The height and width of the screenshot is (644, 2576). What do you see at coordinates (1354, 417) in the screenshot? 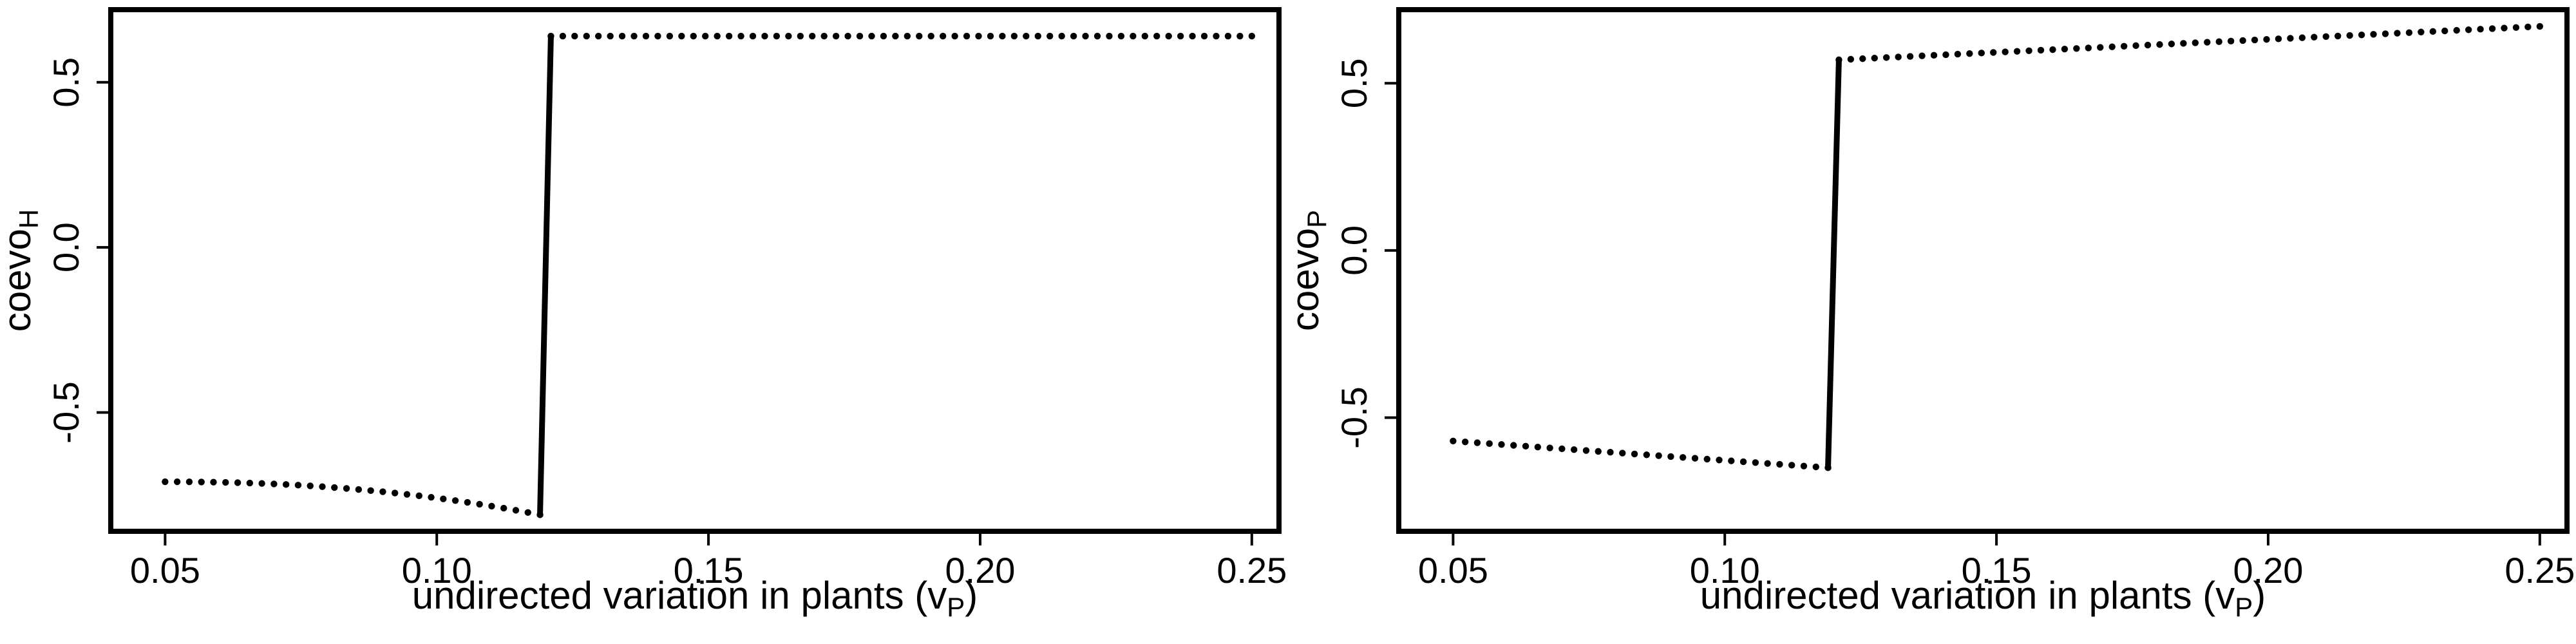
I see `y-tick-label: -0.5` at bounding box center [1354, 417].